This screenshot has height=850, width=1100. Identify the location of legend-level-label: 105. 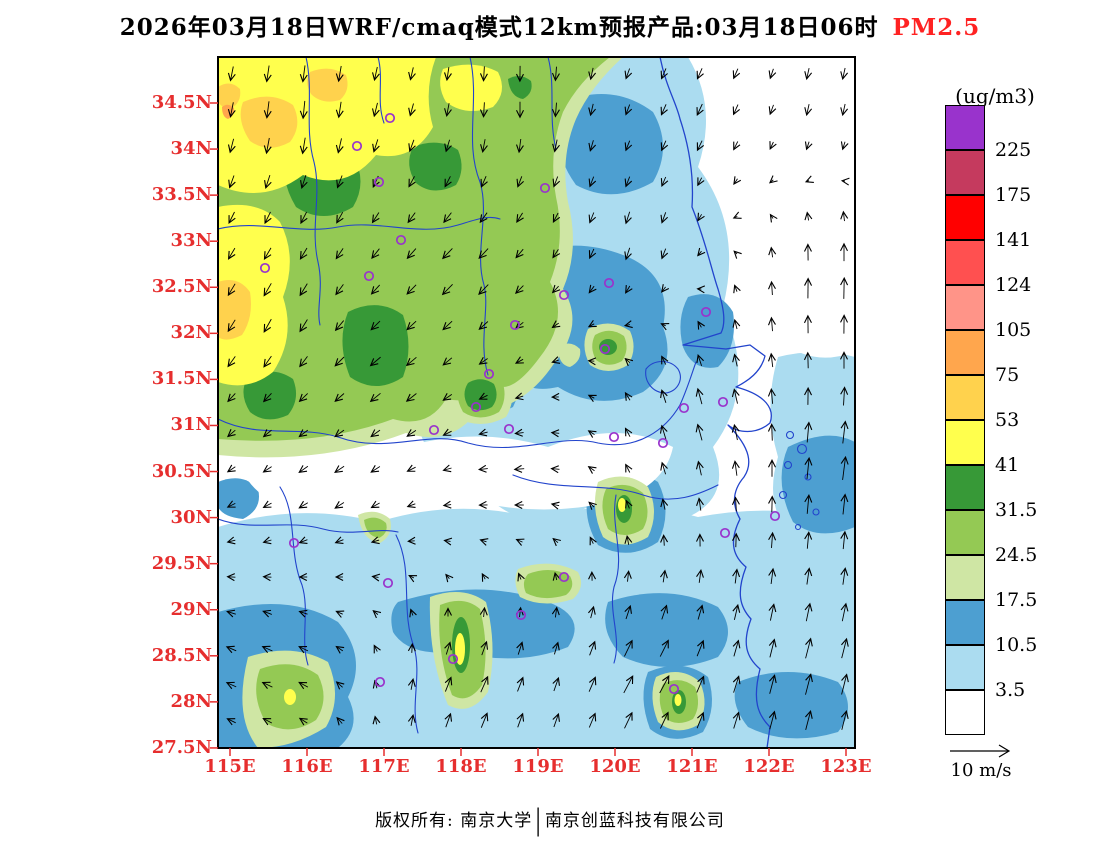
(1013, 330).